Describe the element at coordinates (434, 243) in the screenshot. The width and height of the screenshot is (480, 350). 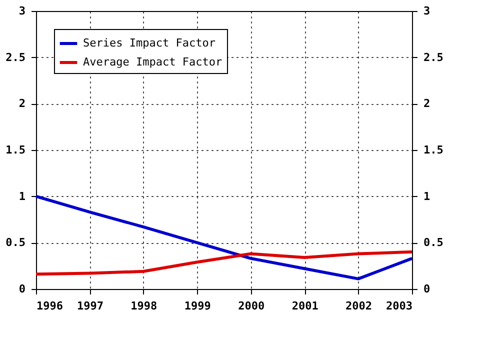
I see `y2-tick-label: 0.5` at that location.